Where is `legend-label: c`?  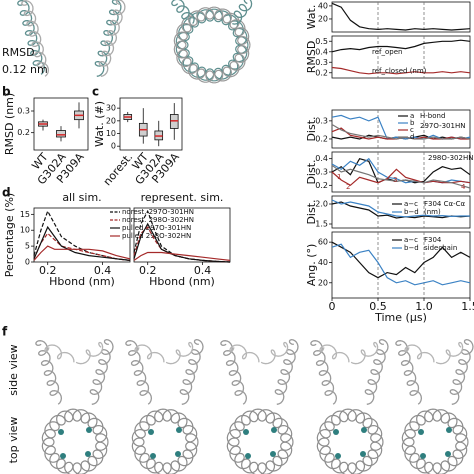 legend-label: c is located at coordinates (412, 130).